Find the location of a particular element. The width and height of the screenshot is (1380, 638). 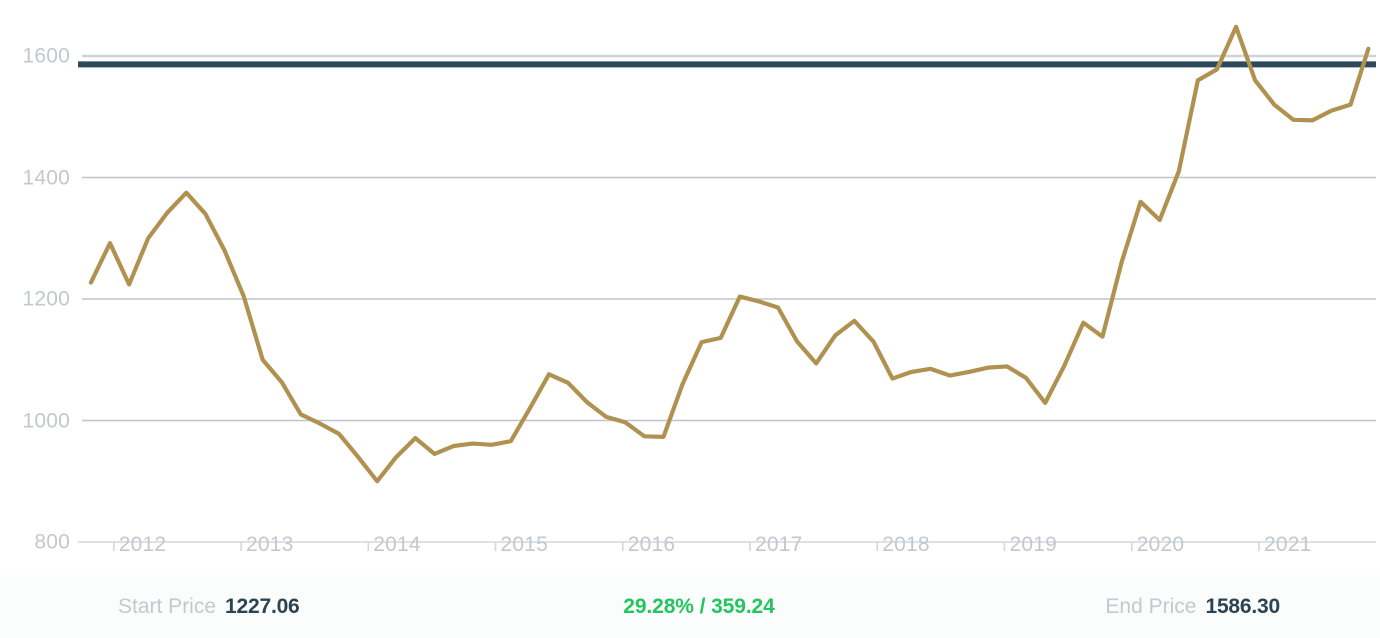

percent-change-value: 29.28% / 359.24 is located at coordinates (699, 606).